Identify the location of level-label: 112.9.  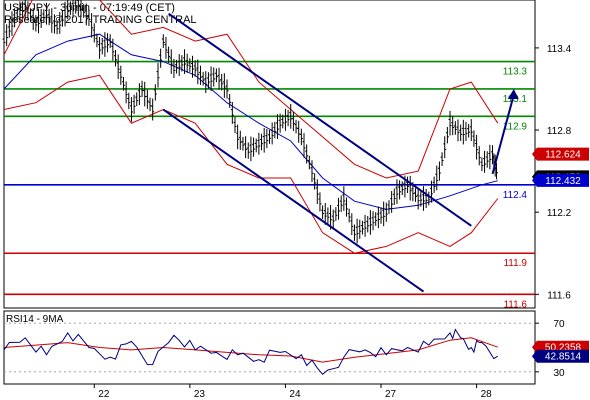
(515, 126).